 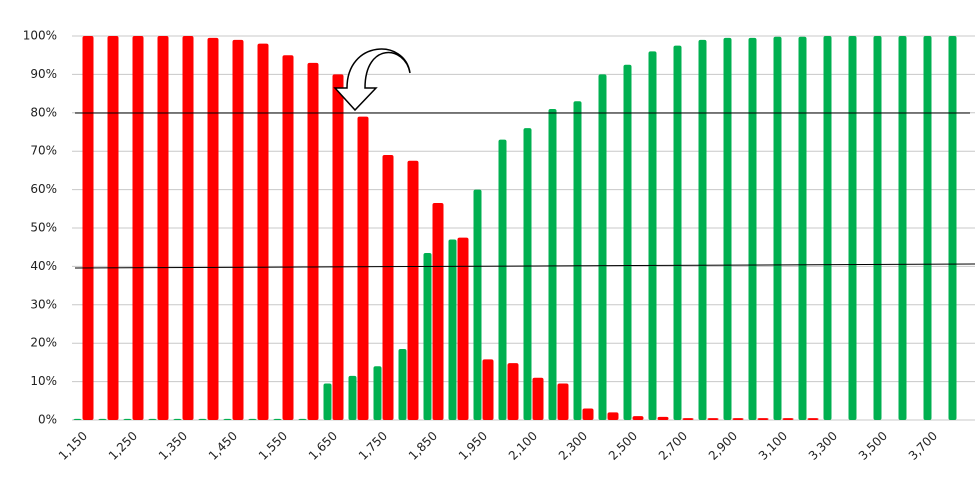 What do you see at coordinates (43, 304) in the screenshot?
I see `y-tick-label: 30%` at bounding box center [43, 304].